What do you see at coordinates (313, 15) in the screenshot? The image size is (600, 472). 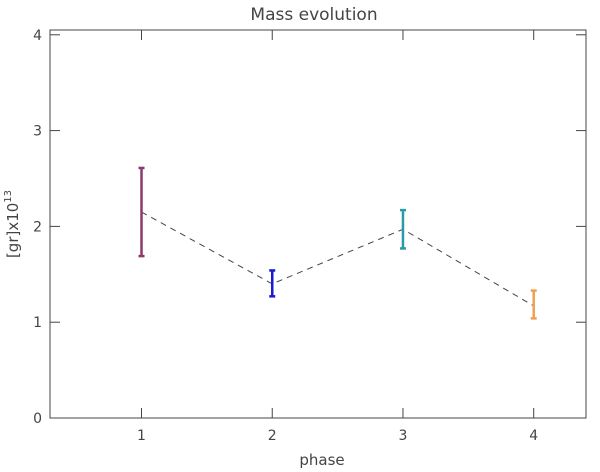 I see `chart-title: Mass evolution` at bounding box center [313, 15].